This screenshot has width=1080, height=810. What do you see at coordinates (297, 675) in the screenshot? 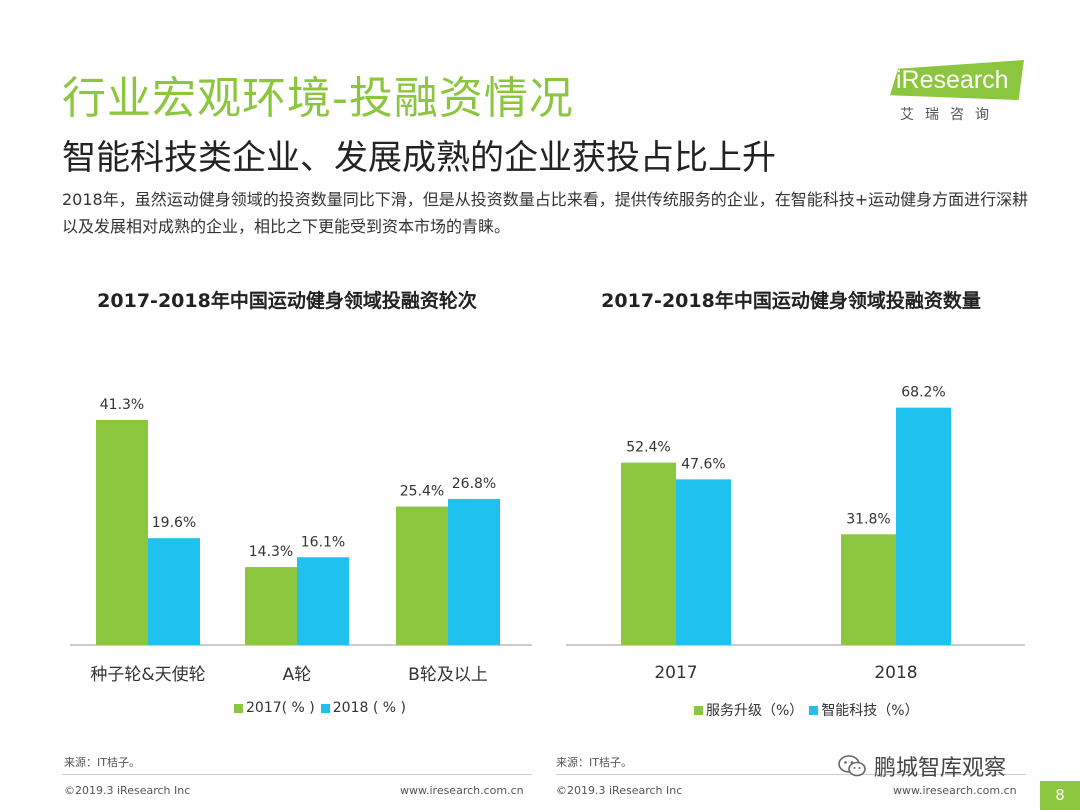
I see `category-label: A轮` at bounding box center [297, 675].